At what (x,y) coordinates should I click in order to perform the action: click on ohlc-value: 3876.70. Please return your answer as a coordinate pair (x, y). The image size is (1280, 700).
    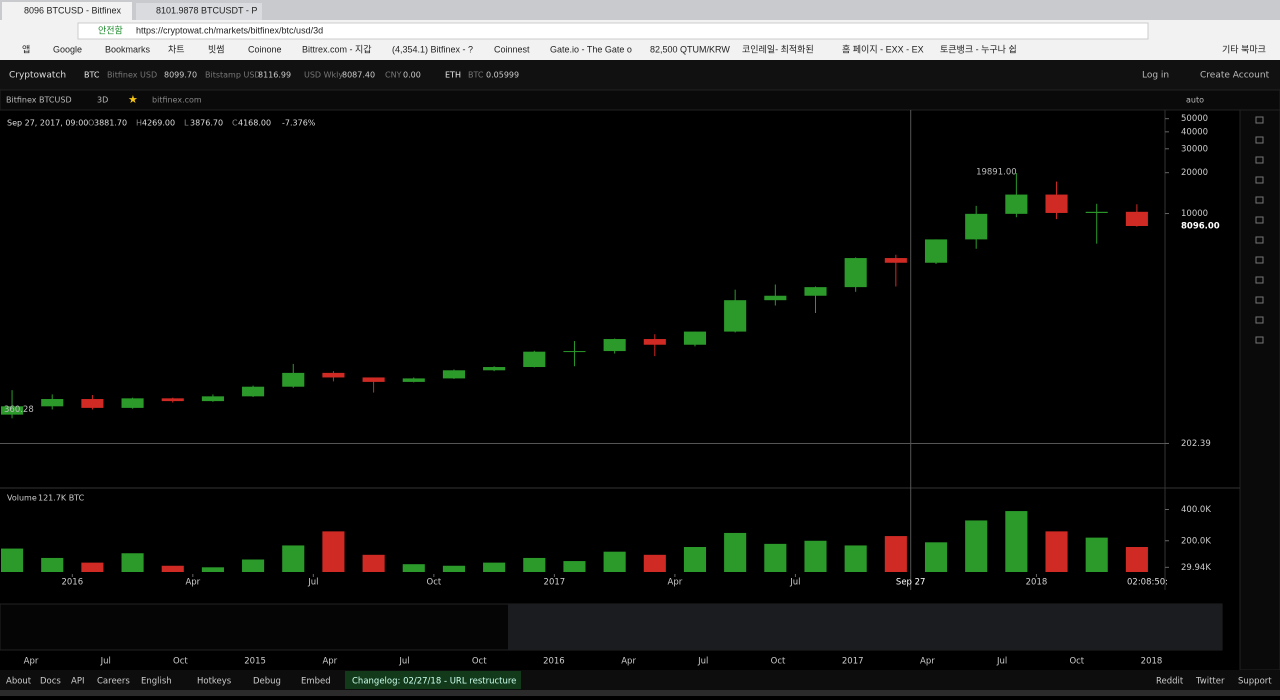
    Looking at the image, I should click on (206, 123).